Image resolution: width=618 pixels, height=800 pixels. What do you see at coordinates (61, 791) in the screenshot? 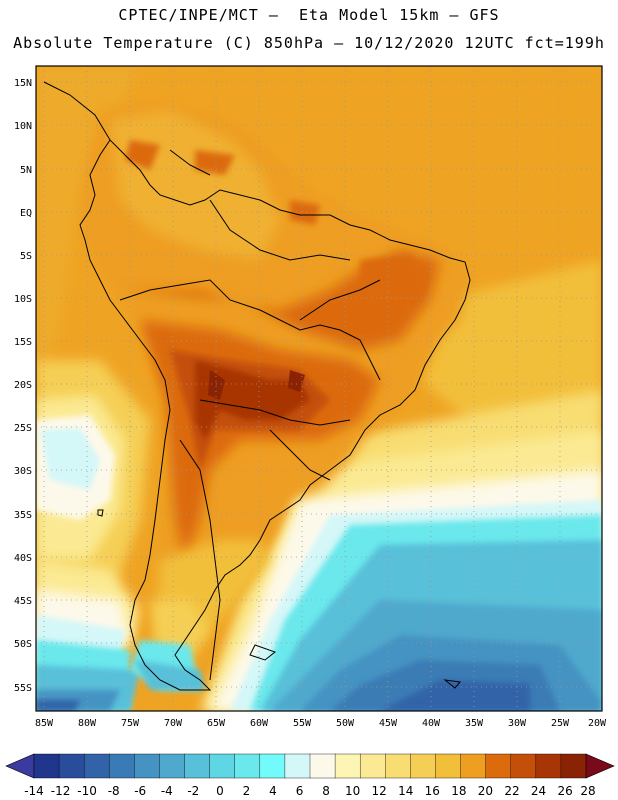
I see `colorbar-label: -12` at bounding box center [61, 791].